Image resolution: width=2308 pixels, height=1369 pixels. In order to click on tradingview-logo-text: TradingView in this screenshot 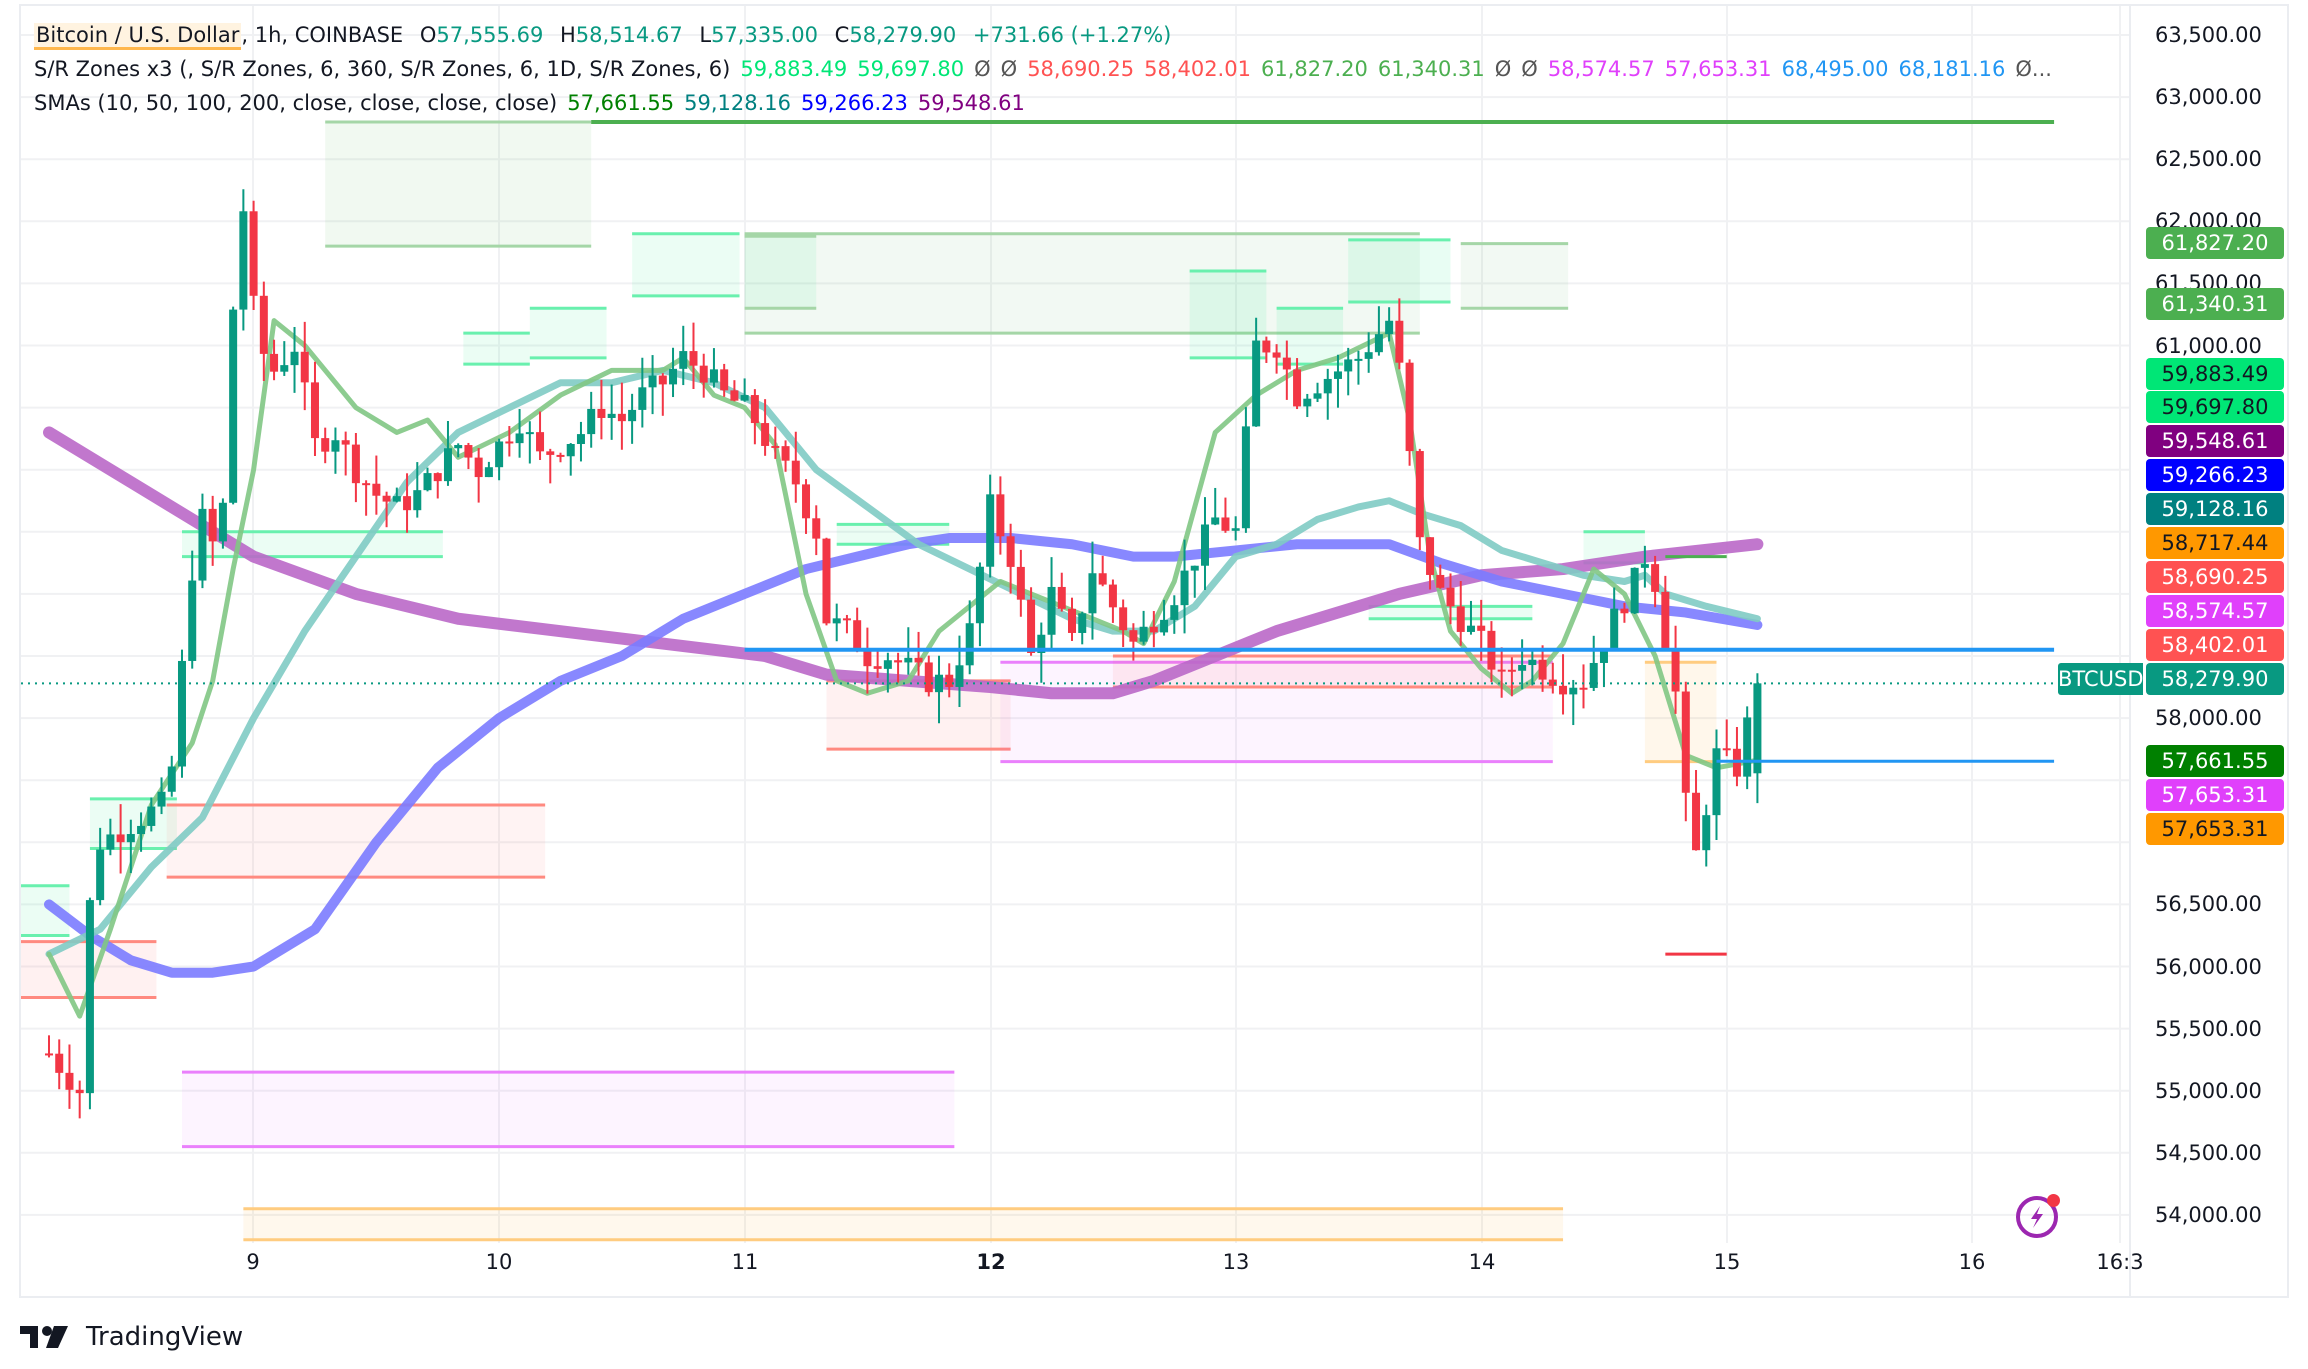, I will do `click(165, 1337)`.